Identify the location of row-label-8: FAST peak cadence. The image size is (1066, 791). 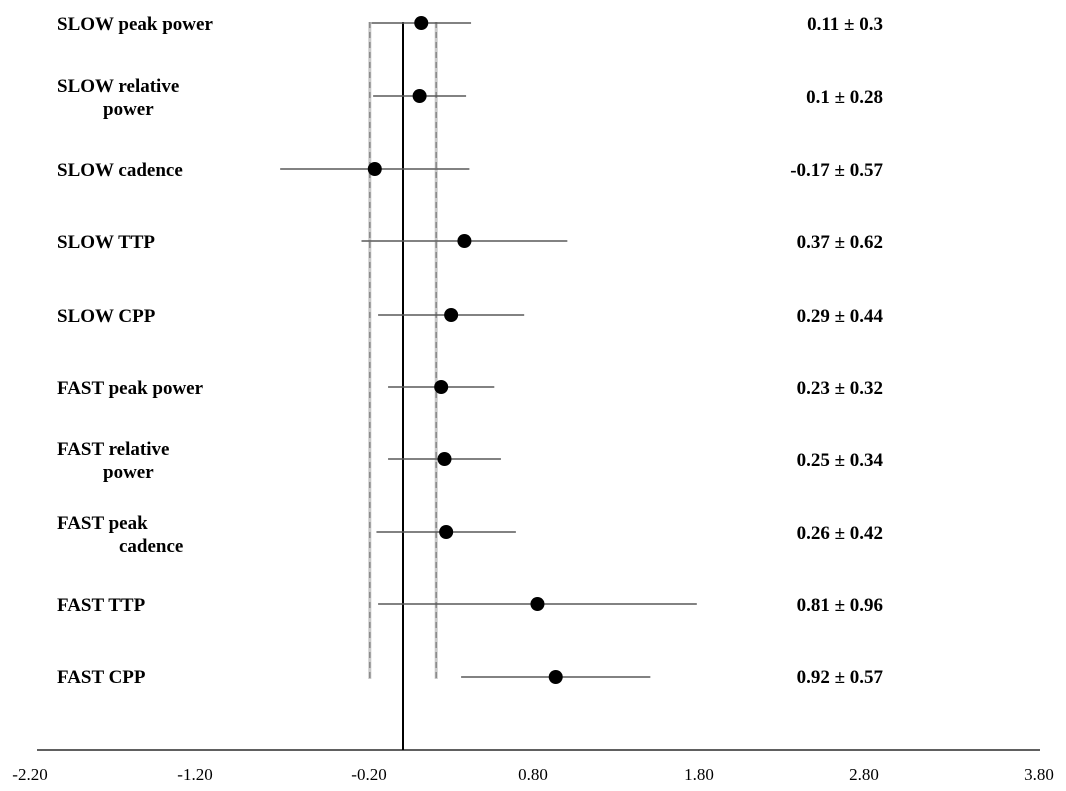
(120, 535).